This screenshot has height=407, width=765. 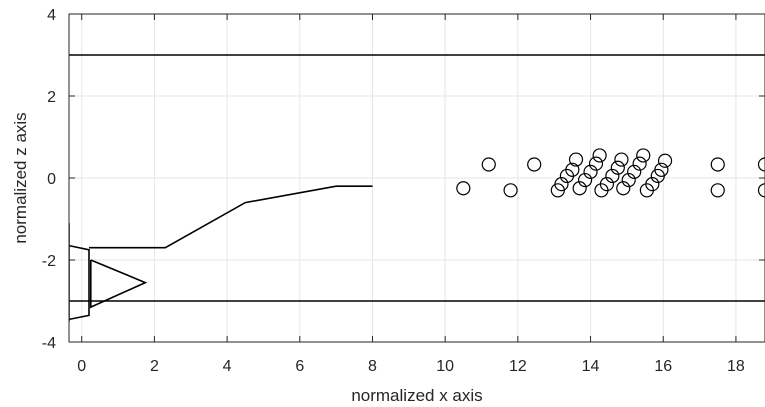 I want to click on x-axis-title: normalized x axis, so click(x=416, y=395).